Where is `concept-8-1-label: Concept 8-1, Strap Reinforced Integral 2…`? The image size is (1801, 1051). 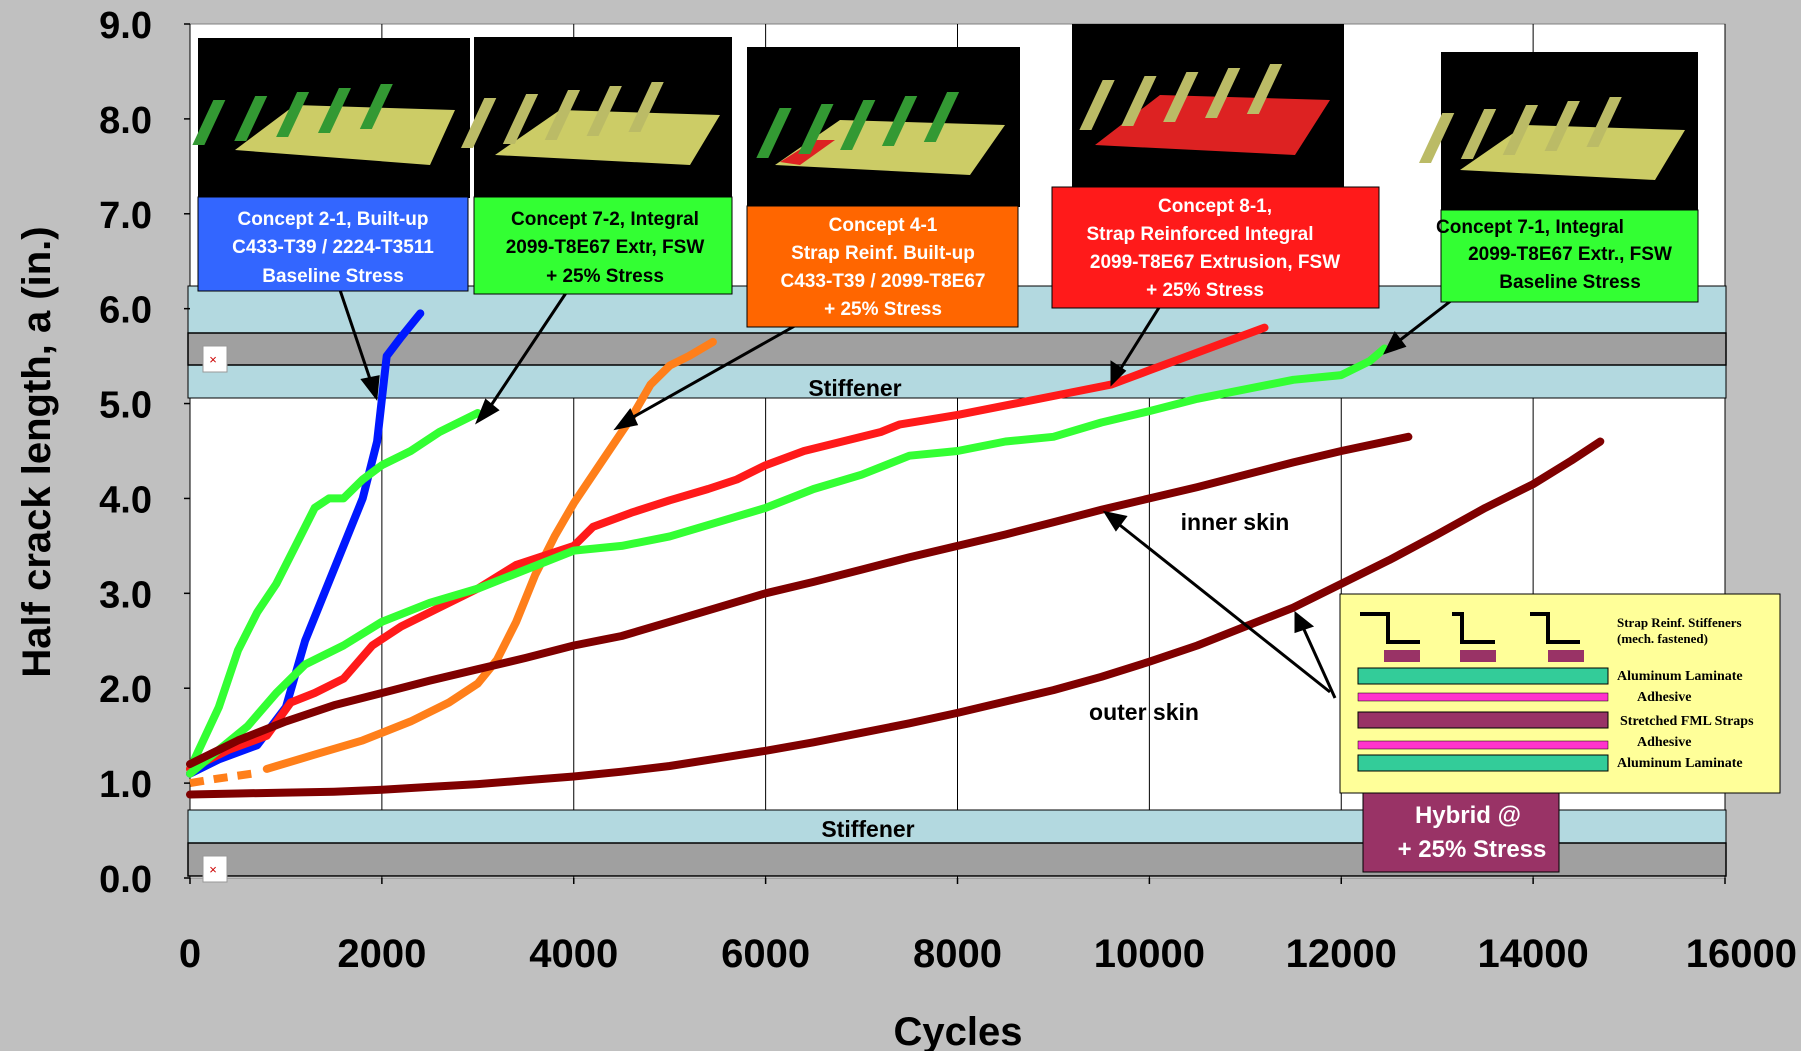
concept-8-1-label: Concept 8-1, Strap Reinforced Integral 2… is located at coordinates (1215, 247).